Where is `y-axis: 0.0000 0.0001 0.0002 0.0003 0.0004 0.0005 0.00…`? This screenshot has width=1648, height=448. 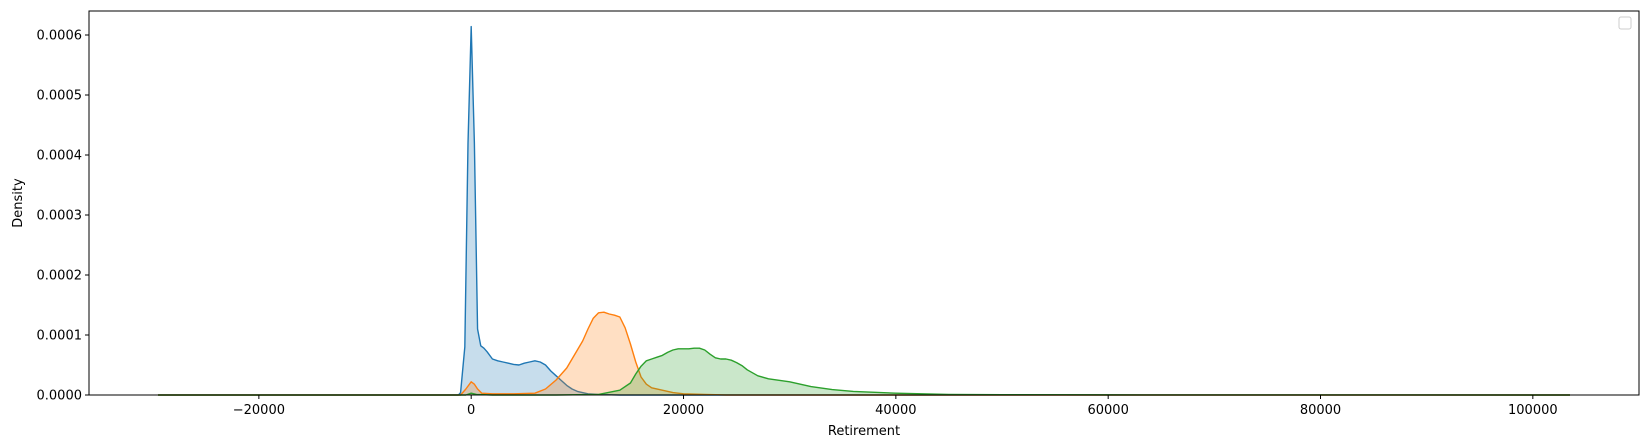
y-axis: 0.0000 0.0001 0.0002 0.0003 0.0004 0.0005 0.00… is located at coordinates (63, 216).